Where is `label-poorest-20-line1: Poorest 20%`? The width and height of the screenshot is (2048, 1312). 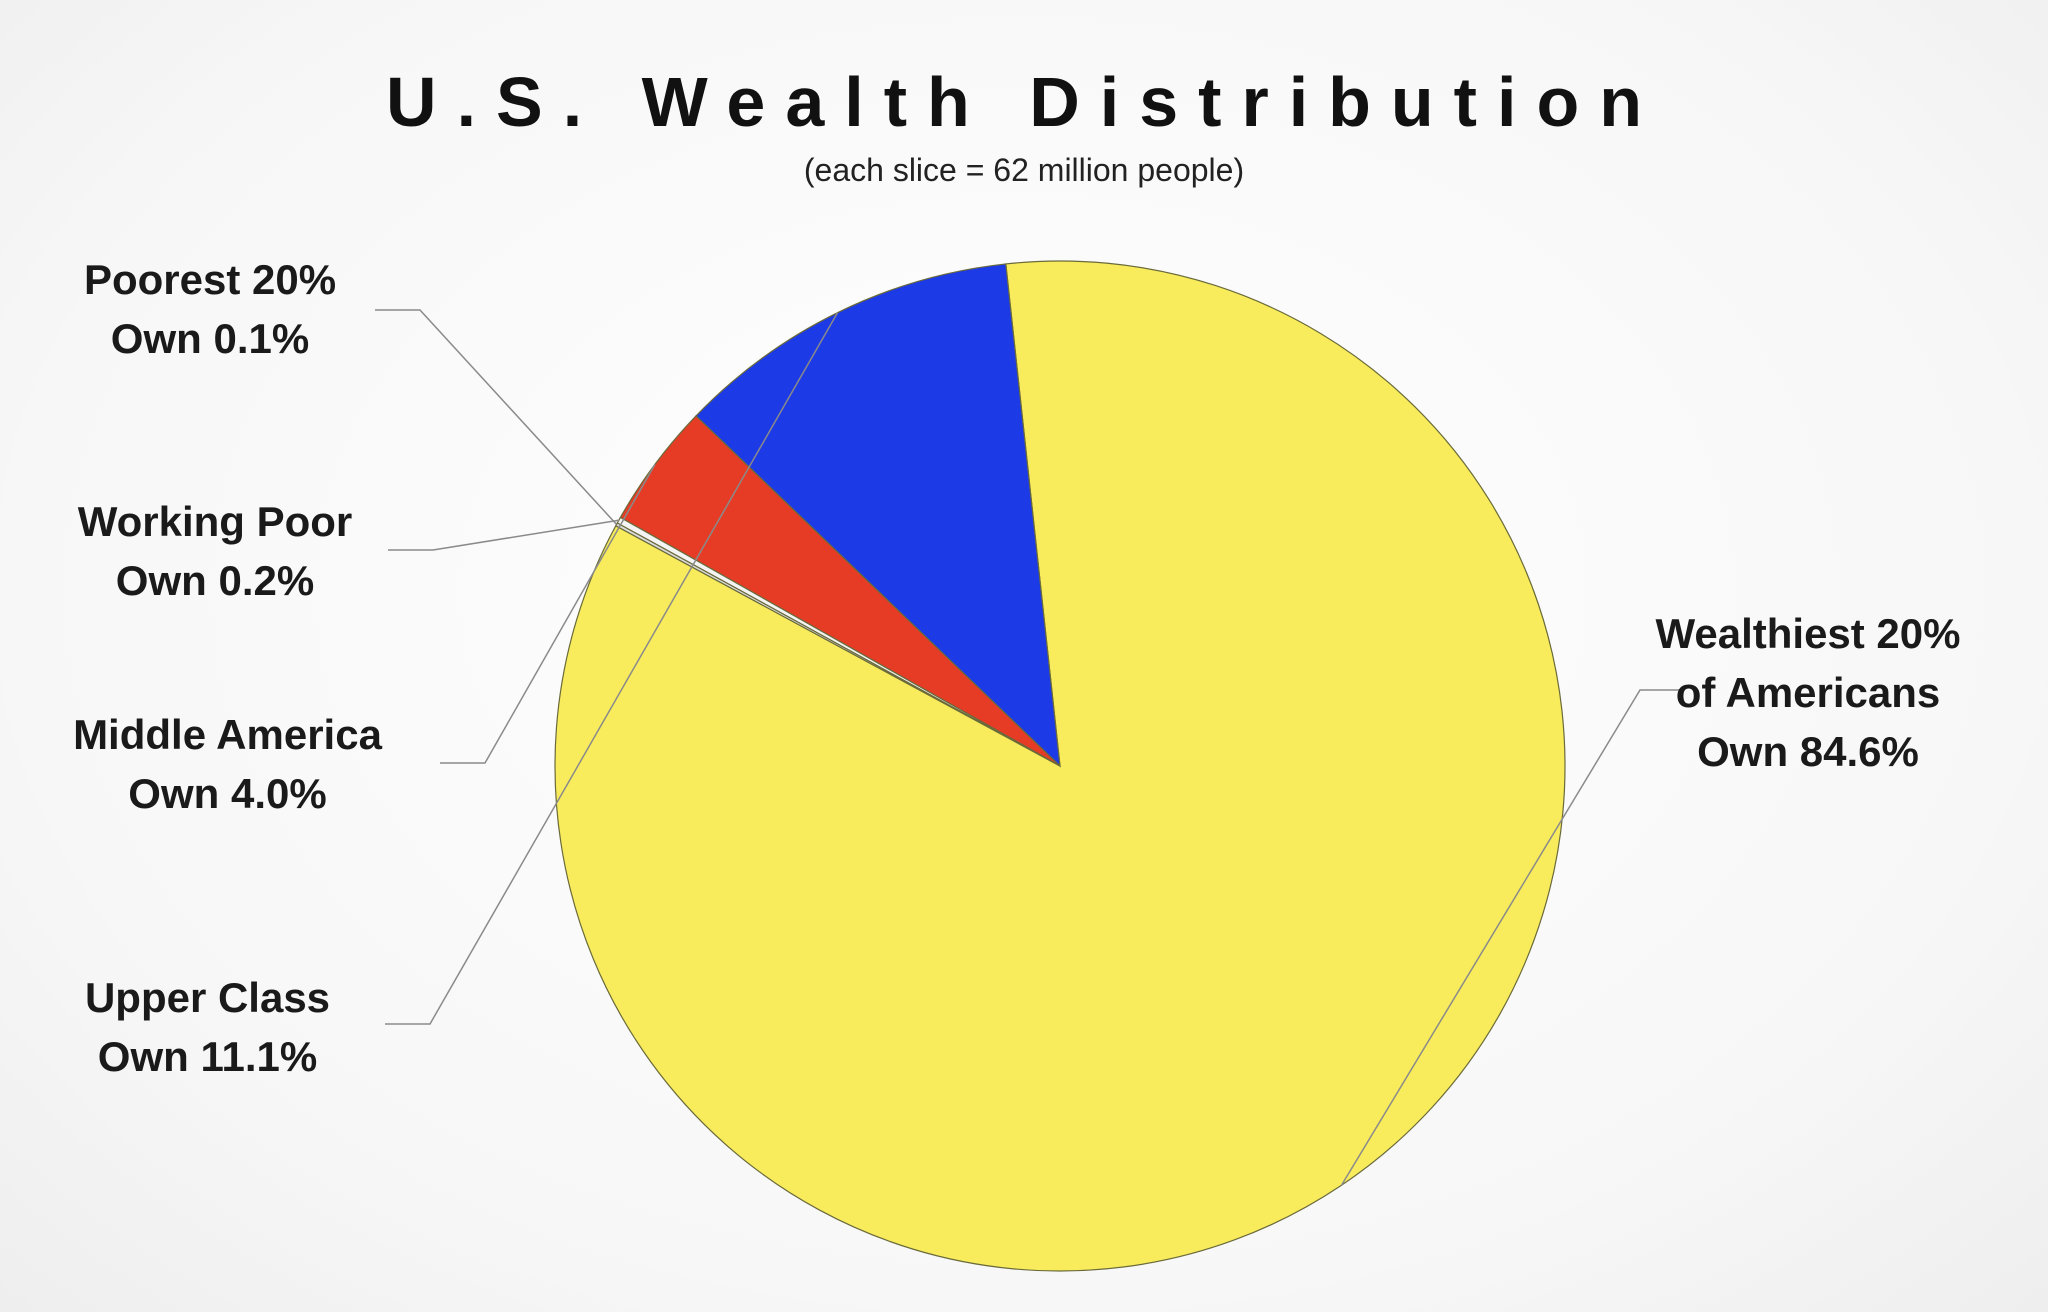
label-poorest-20-line1: Poorest 20% is located at coordinates (210, 279).